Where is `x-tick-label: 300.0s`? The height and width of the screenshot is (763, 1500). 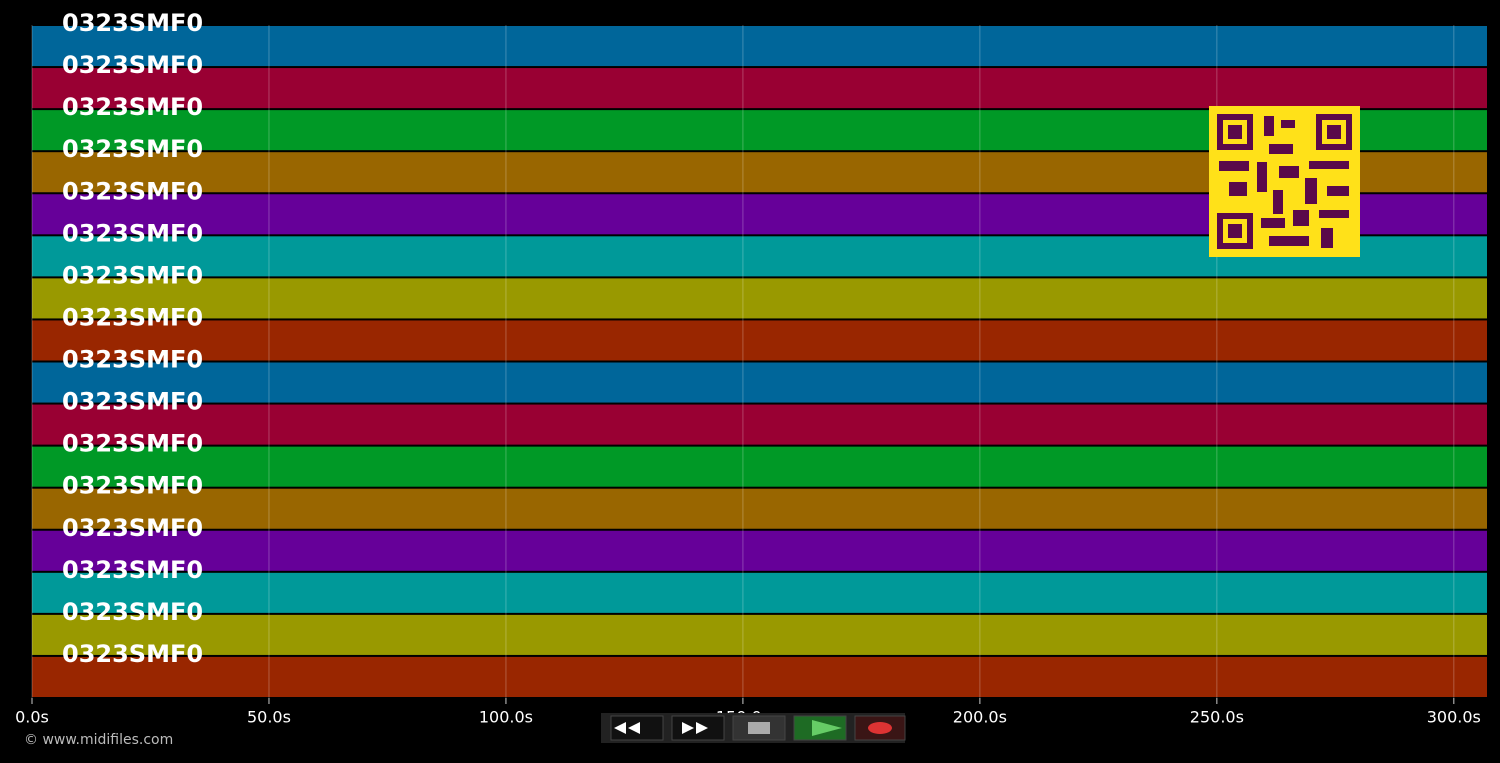 x-tick-label: 300.0s is located at coordinates (1454, 717).